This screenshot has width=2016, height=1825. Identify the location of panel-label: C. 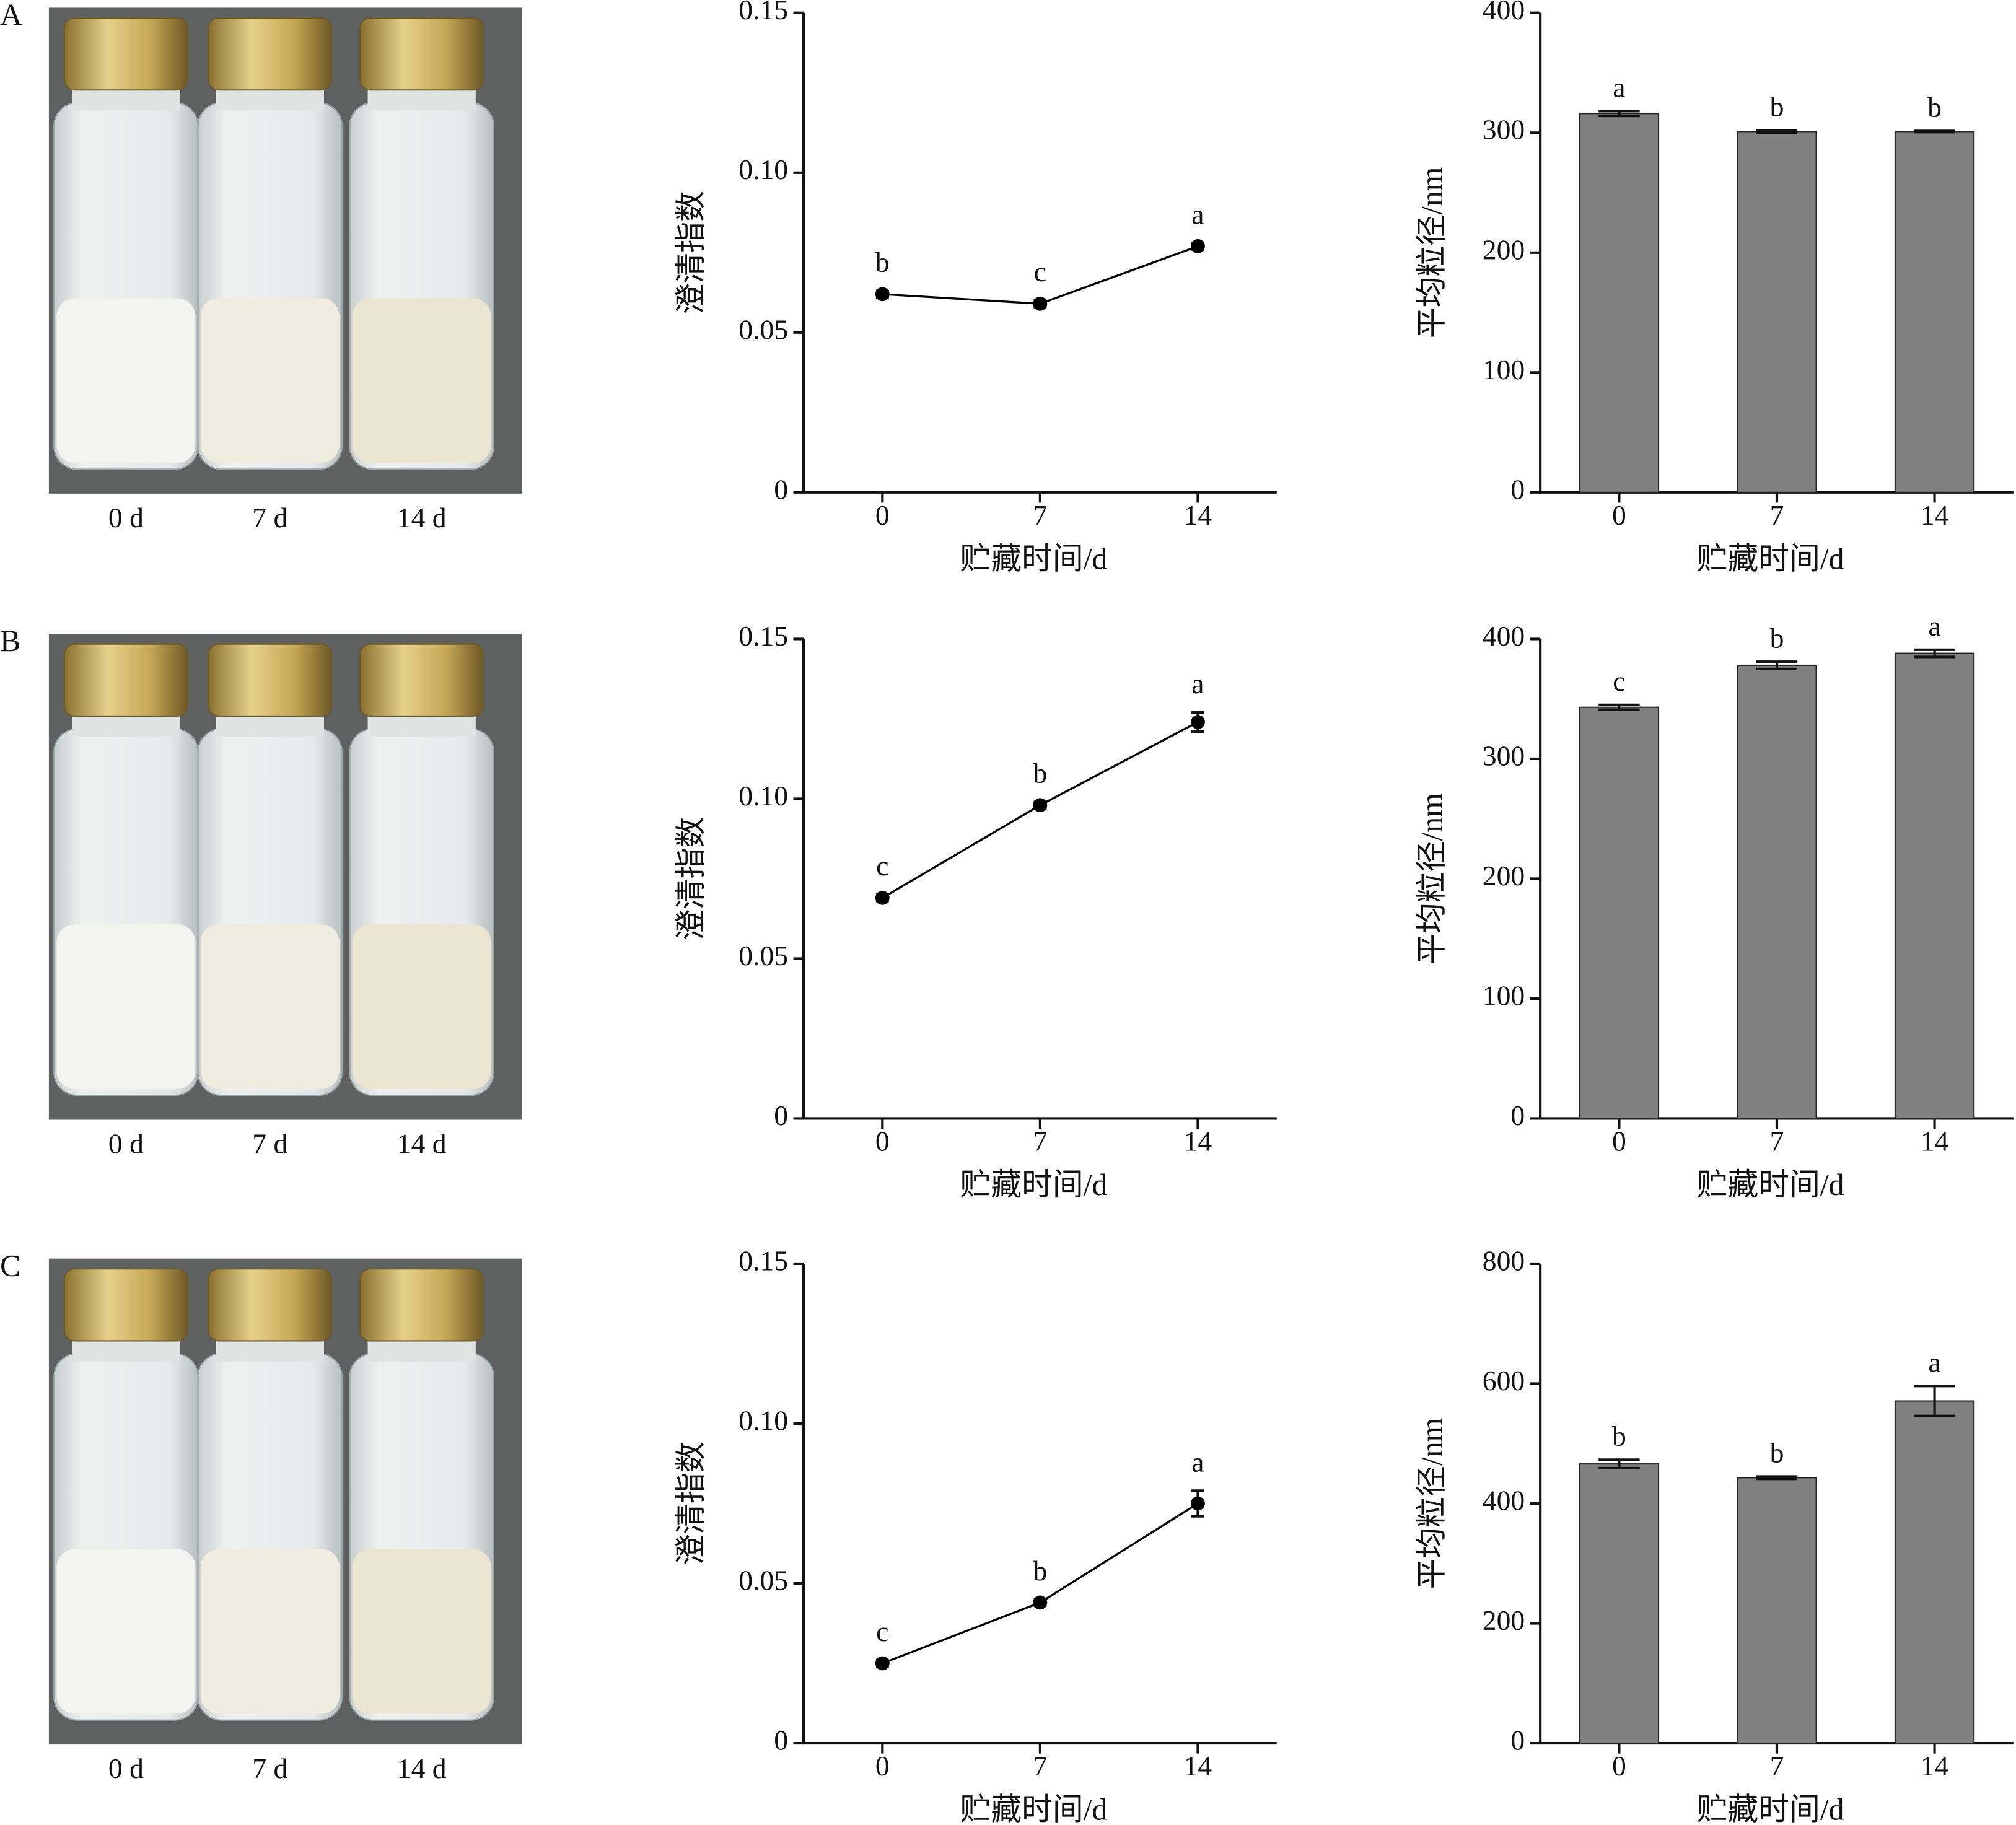
(10, 1266).